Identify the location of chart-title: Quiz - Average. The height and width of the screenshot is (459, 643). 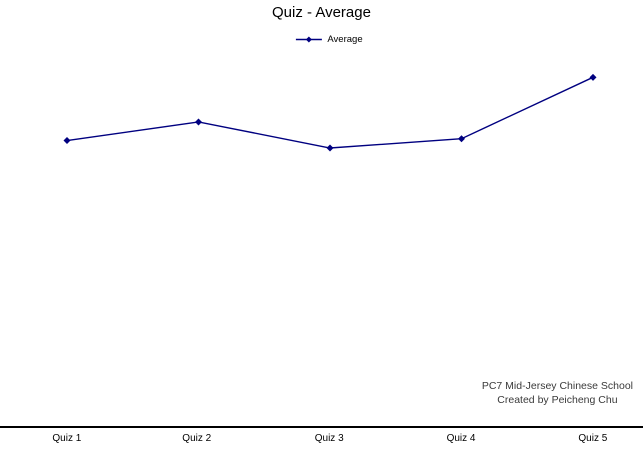
(321, 12).